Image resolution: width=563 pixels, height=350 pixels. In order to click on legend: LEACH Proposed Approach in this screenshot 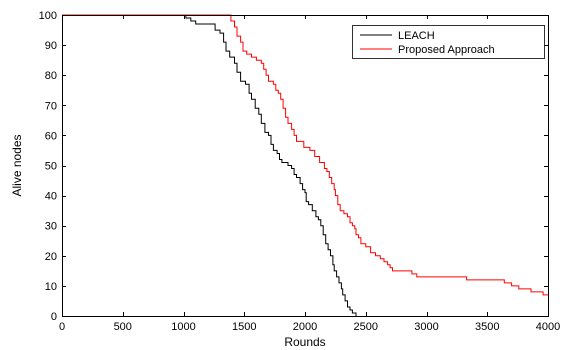, I will do `click(448, 42)`.